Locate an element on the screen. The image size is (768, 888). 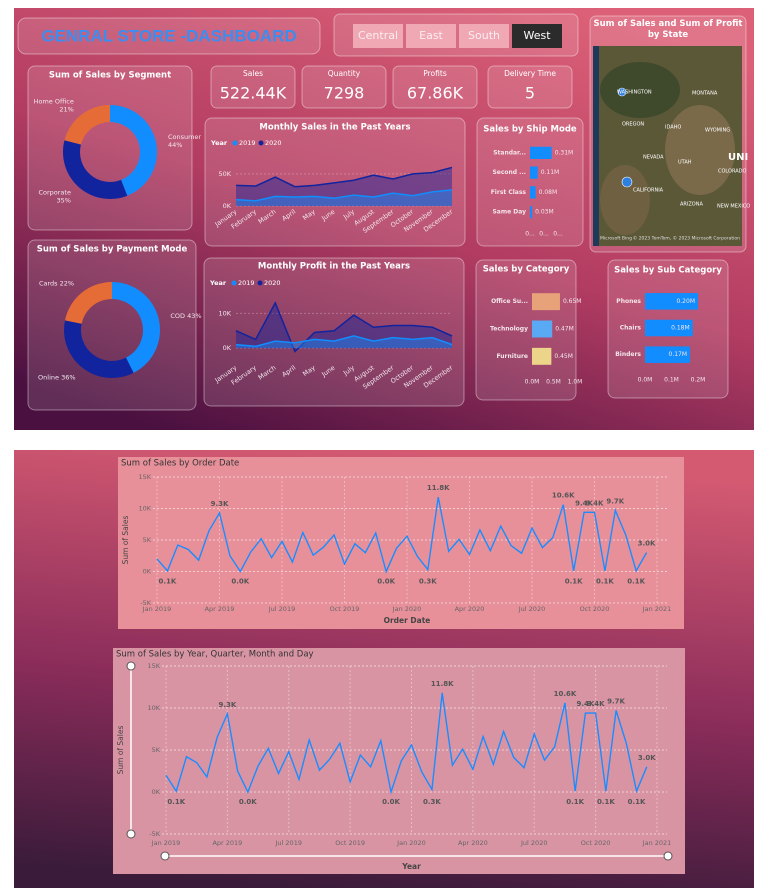
value-label: 11.8K is located at coordinates (442, 684).